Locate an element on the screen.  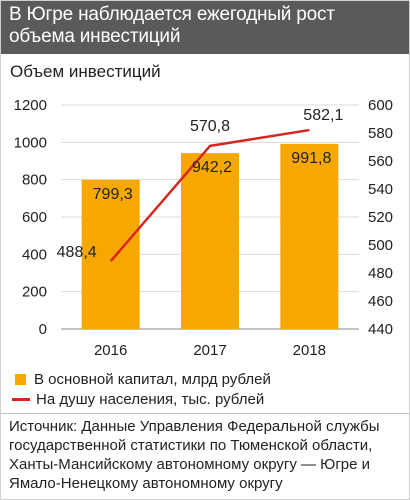
legend-swatch-line is located at coordinates (21, 399).